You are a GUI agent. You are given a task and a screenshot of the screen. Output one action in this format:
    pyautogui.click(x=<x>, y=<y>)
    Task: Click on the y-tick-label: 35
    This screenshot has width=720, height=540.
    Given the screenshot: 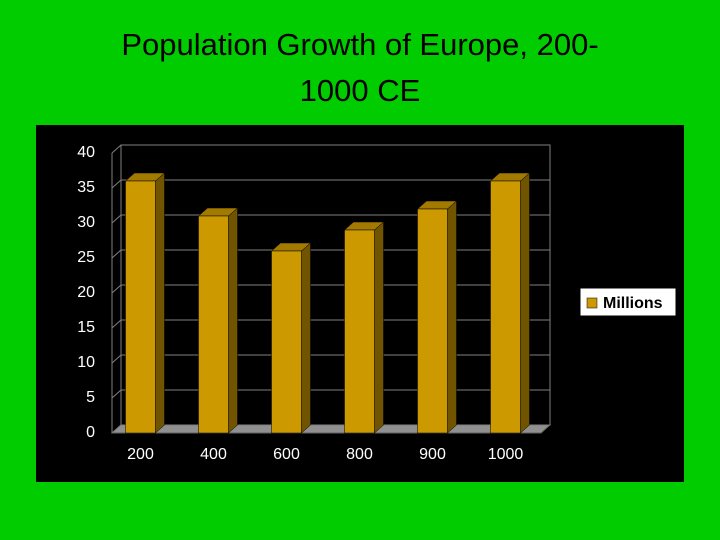 What is the action you would take?
    pyautogui.click(x=86, y=187)
    